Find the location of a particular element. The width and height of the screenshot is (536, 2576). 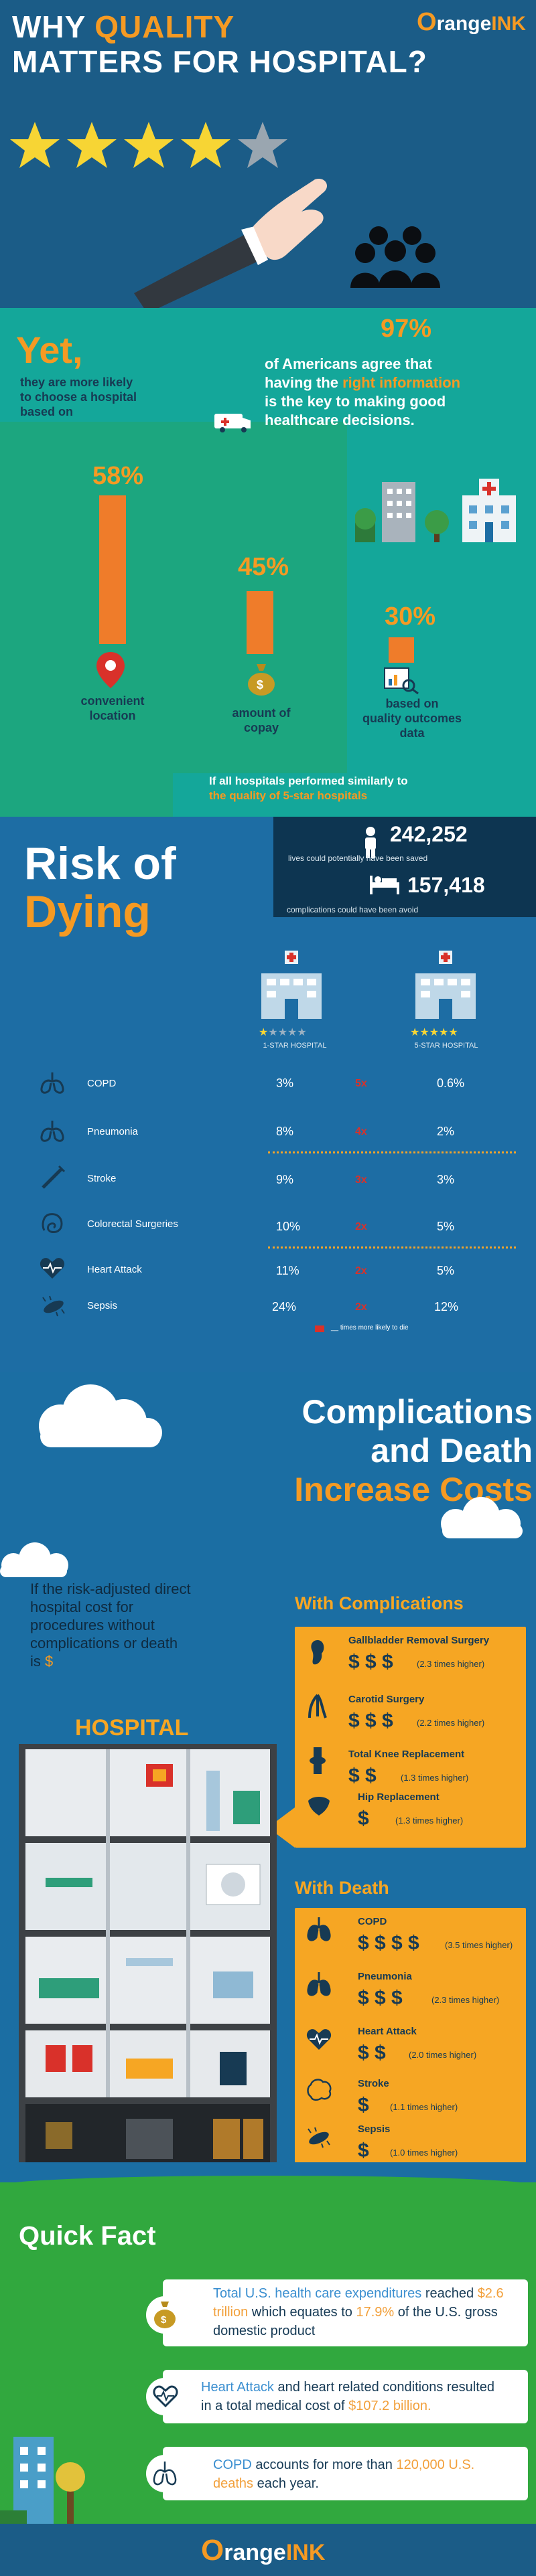

legend-swatch is located at coordinates (320, 1329).